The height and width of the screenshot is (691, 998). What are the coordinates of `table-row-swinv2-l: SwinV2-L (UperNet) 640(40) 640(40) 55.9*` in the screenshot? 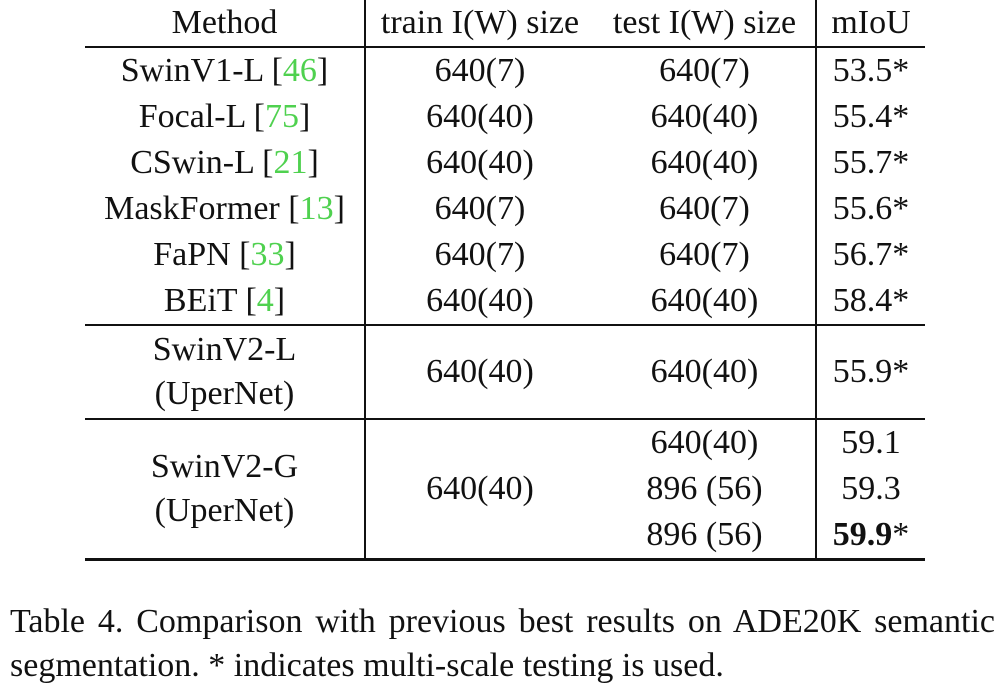 It's located at (505, 371).